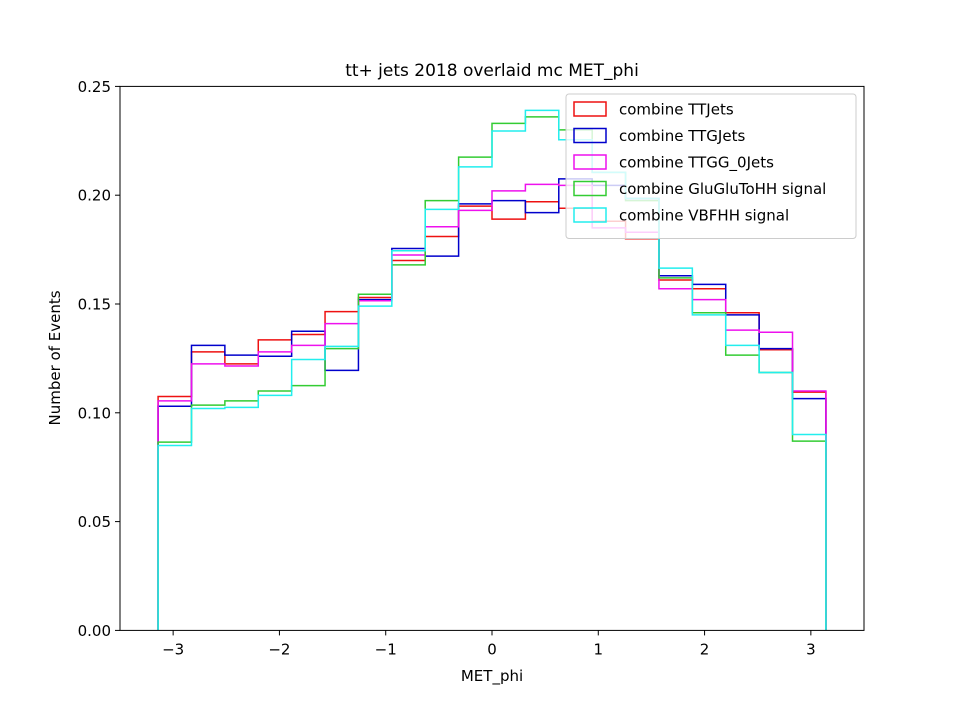 Image resolution: width=960 pixels, height=720 pixels. I want to click on legend-label: combine TTGG_0Jets, so click(696, 163).